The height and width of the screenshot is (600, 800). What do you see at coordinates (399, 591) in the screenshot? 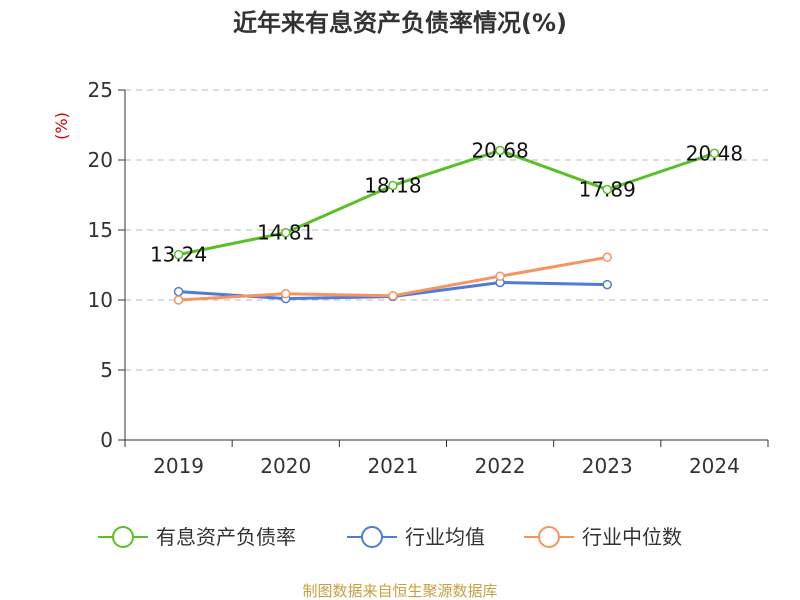
I see `source-note: 制图数据来自恒生聚源数据库` at bounding box center [399, 591].